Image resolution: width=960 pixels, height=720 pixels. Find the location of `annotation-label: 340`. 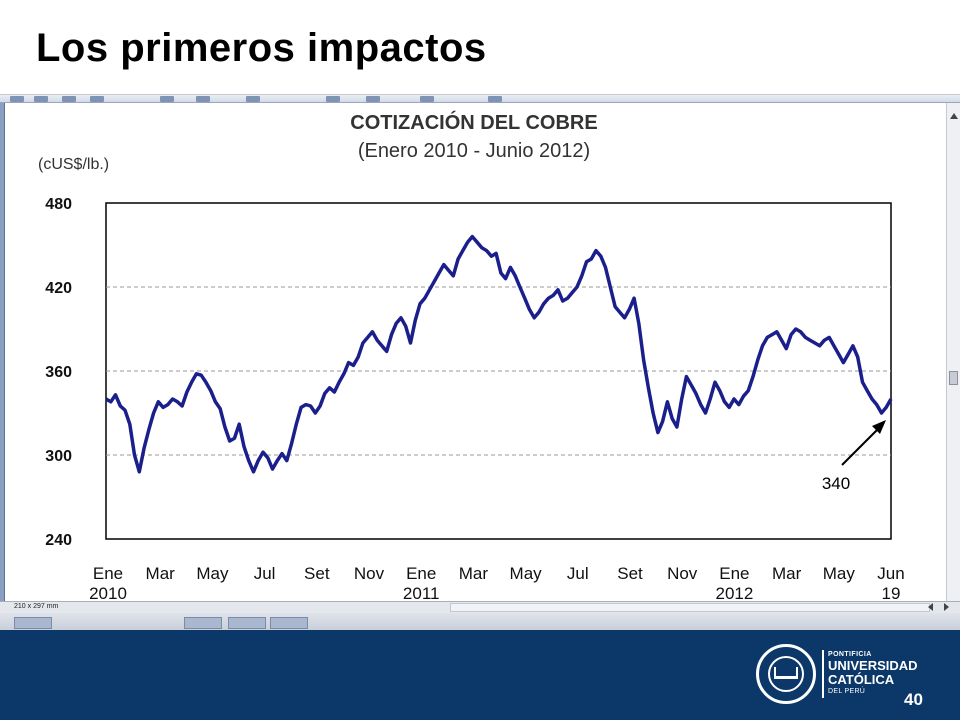

annotation-label: 340 is located at coordinates (836, 483).